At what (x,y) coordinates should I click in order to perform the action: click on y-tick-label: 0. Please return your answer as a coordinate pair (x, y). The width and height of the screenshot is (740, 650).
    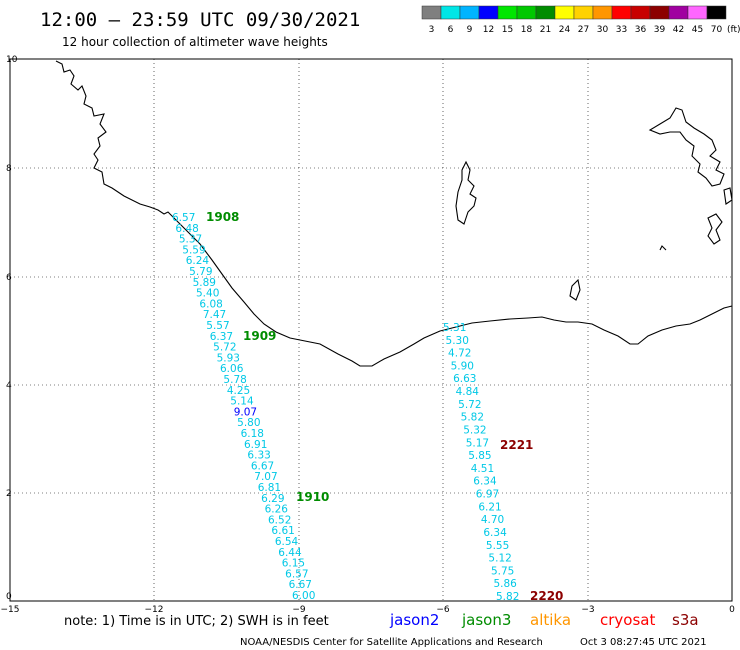
    Looking at the image, I should click on (9, 597).